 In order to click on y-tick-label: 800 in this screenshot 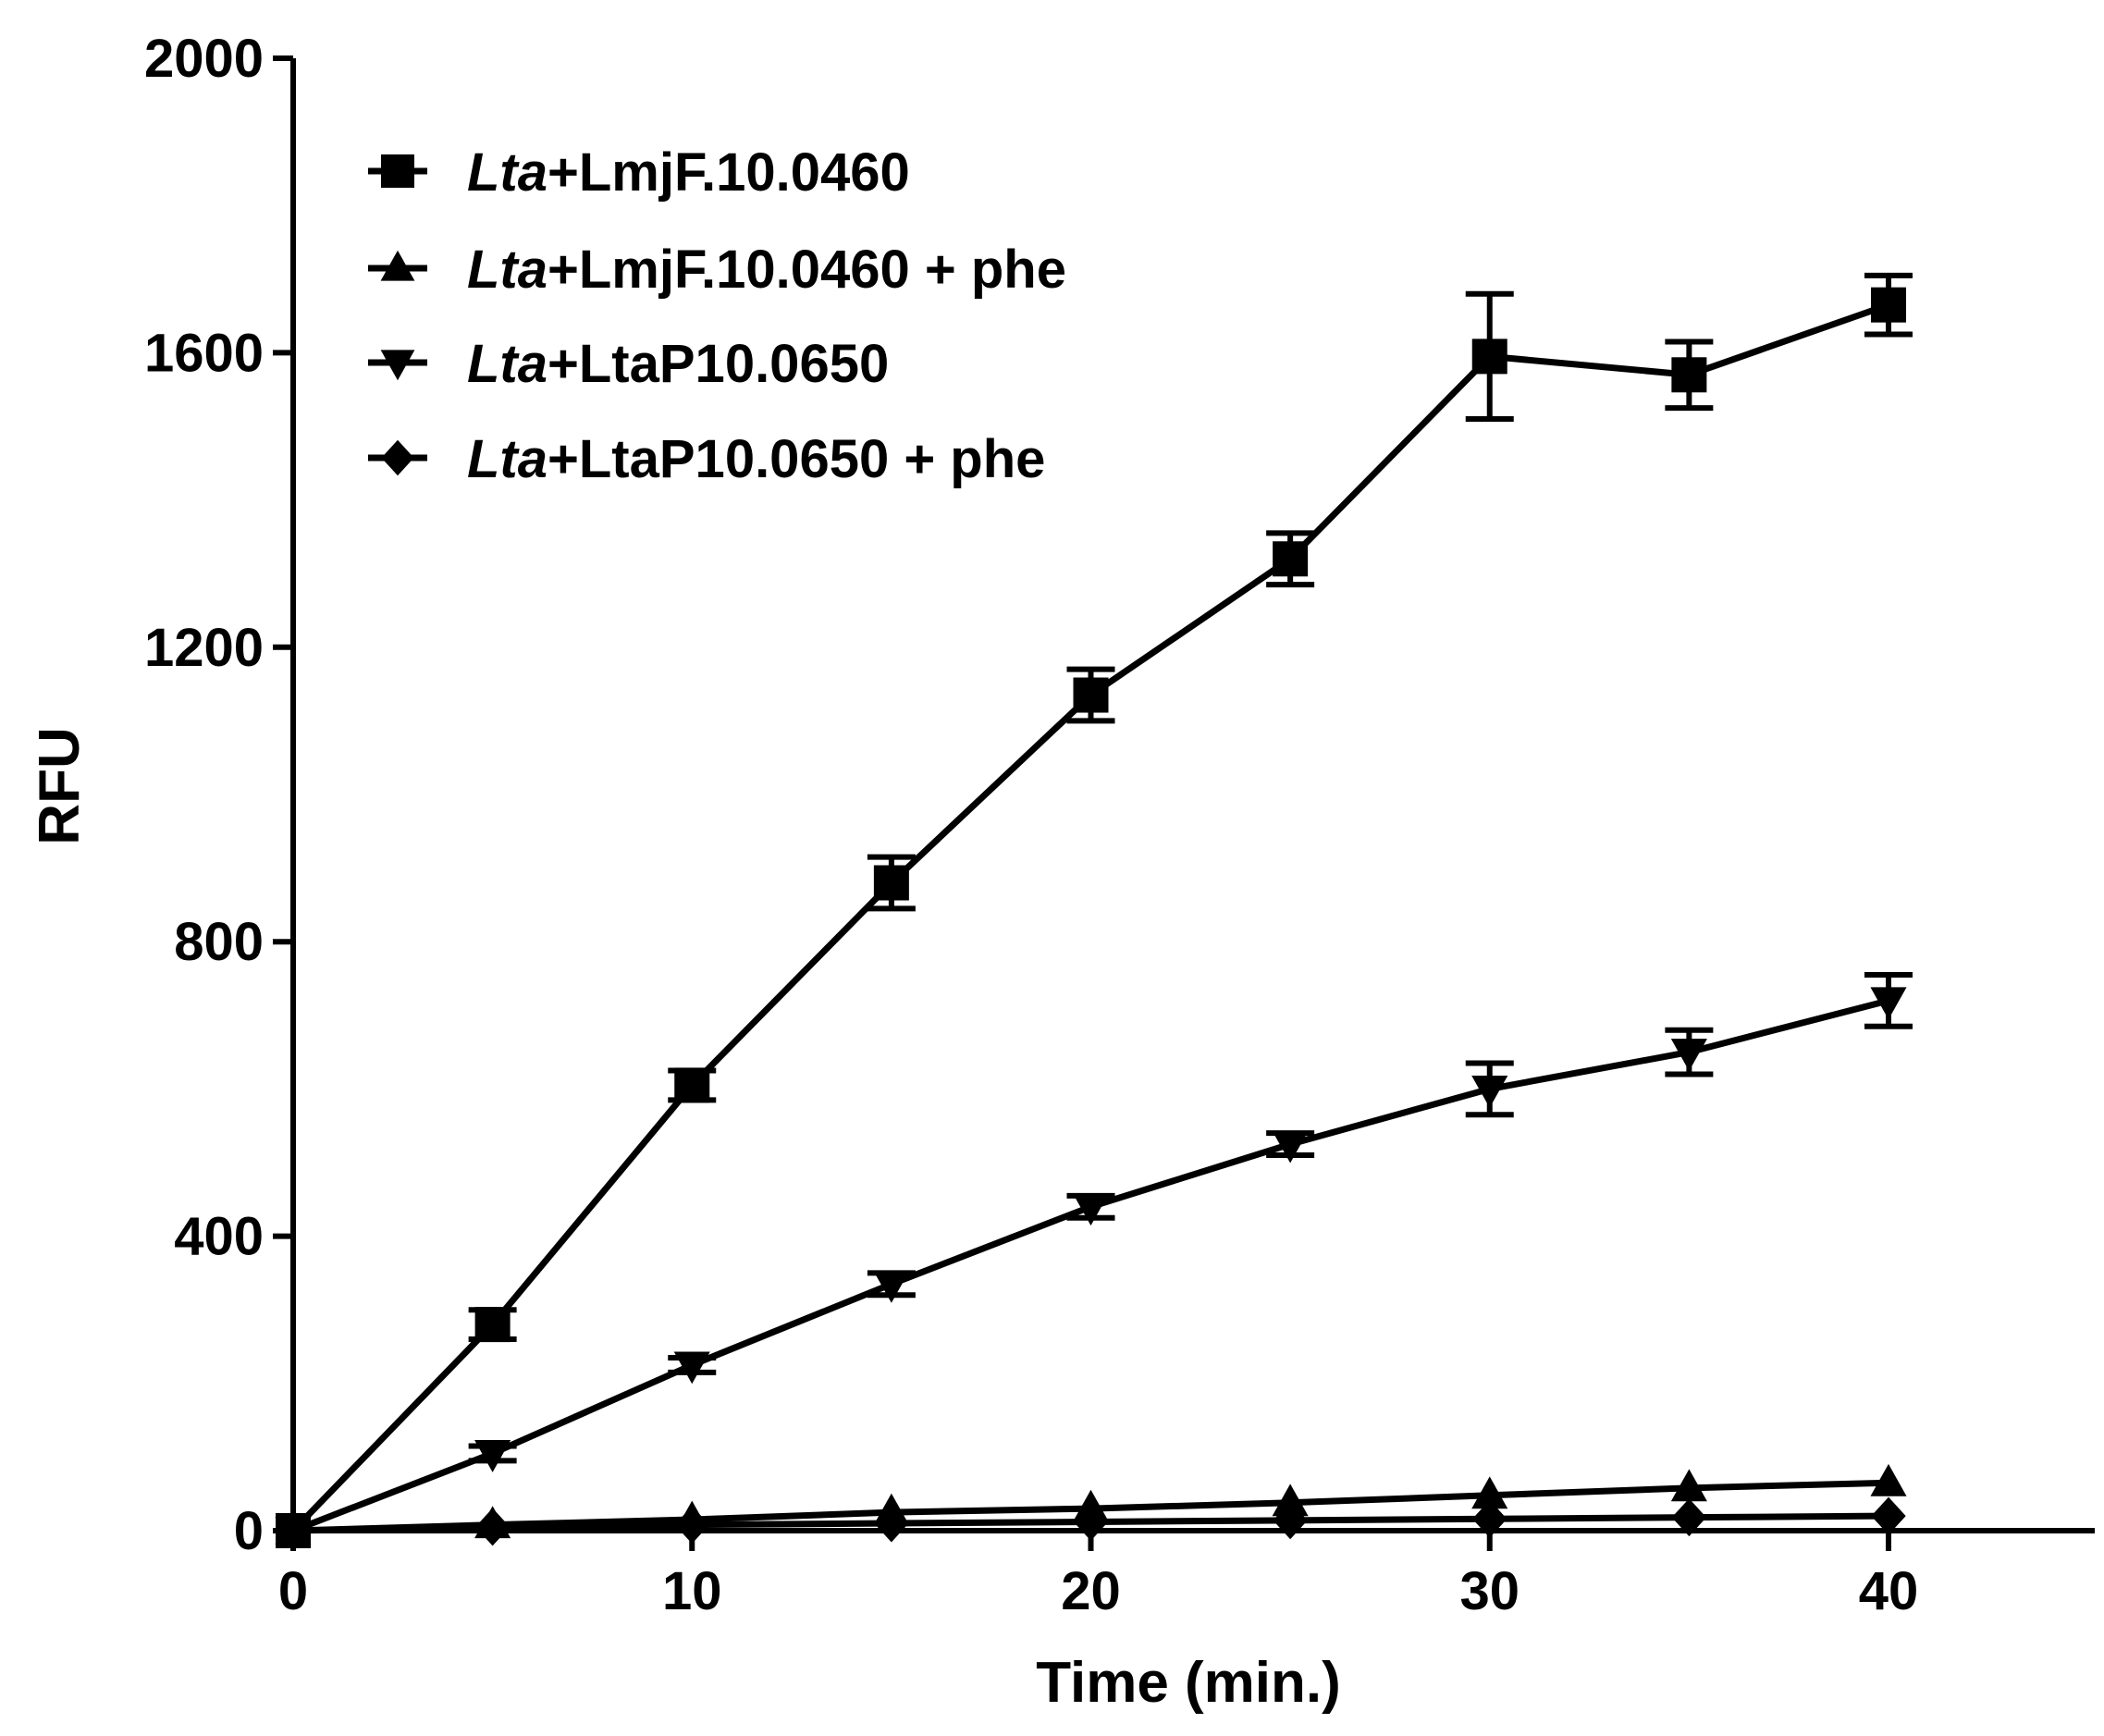, I will do `click(219, 942)`.